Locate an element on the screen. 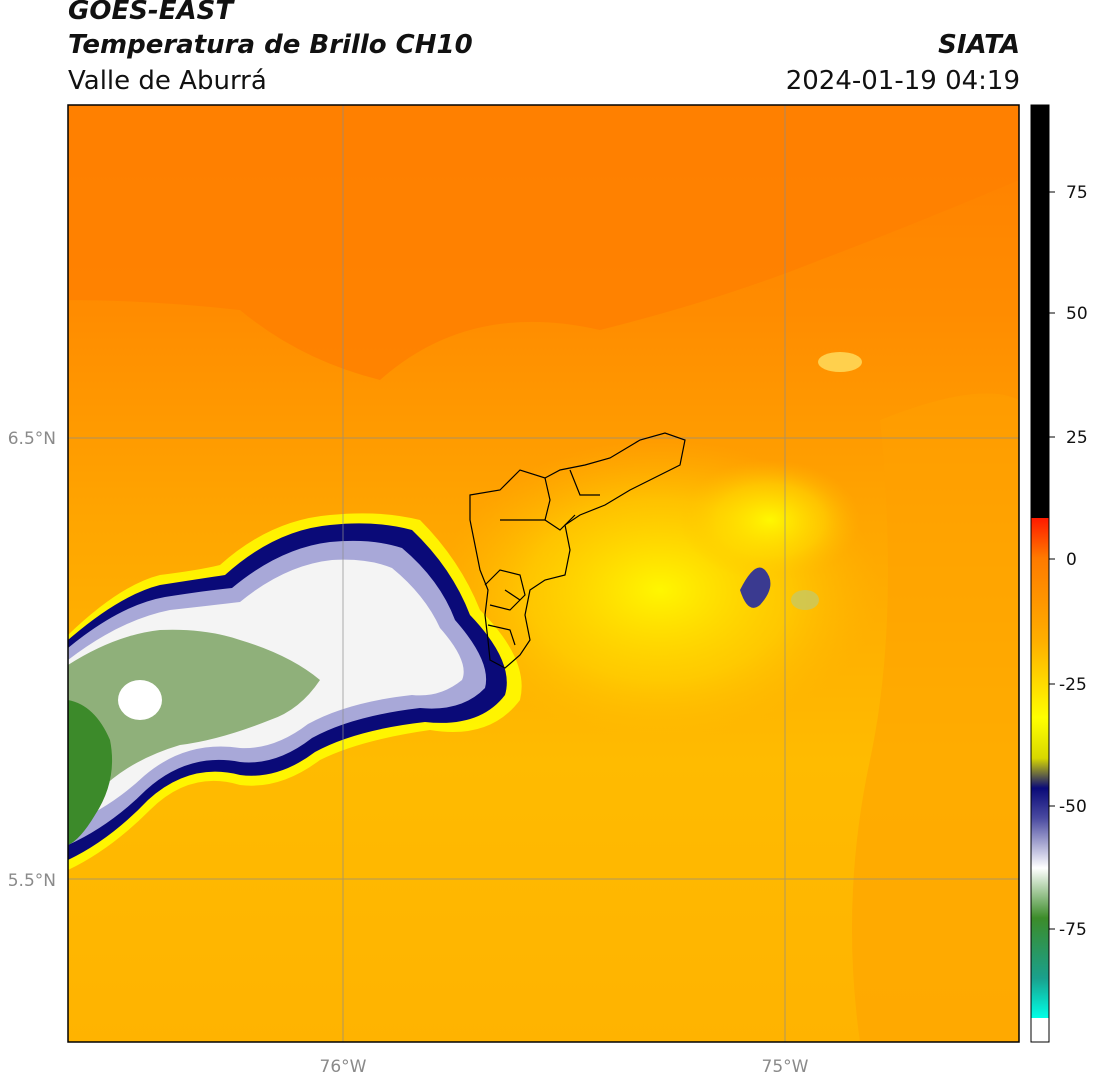 The image size is (1094, 1078). municipal-boundaries is located at coordinates (577, 550).